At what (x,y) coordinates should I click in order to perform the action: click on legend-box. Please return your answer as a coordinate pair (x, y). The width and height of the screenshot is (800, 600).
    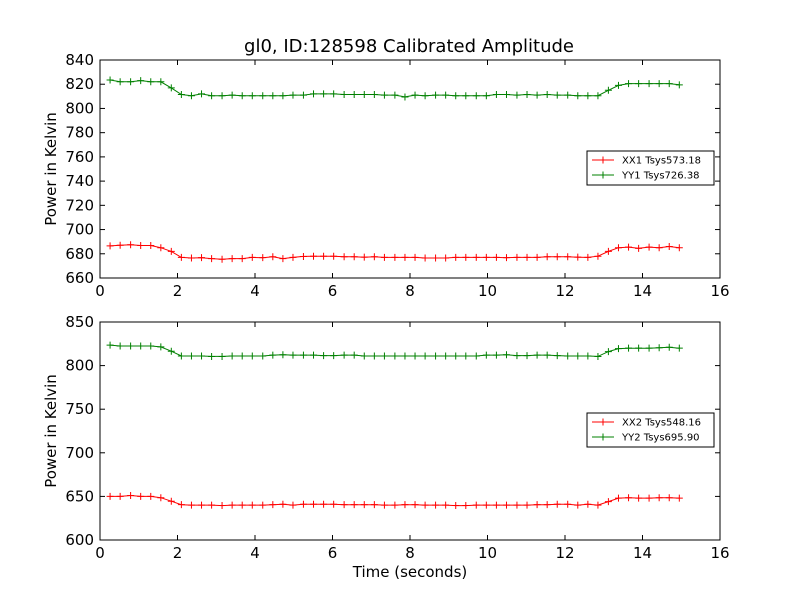
    Looking at the image, I should click on (650, 168).